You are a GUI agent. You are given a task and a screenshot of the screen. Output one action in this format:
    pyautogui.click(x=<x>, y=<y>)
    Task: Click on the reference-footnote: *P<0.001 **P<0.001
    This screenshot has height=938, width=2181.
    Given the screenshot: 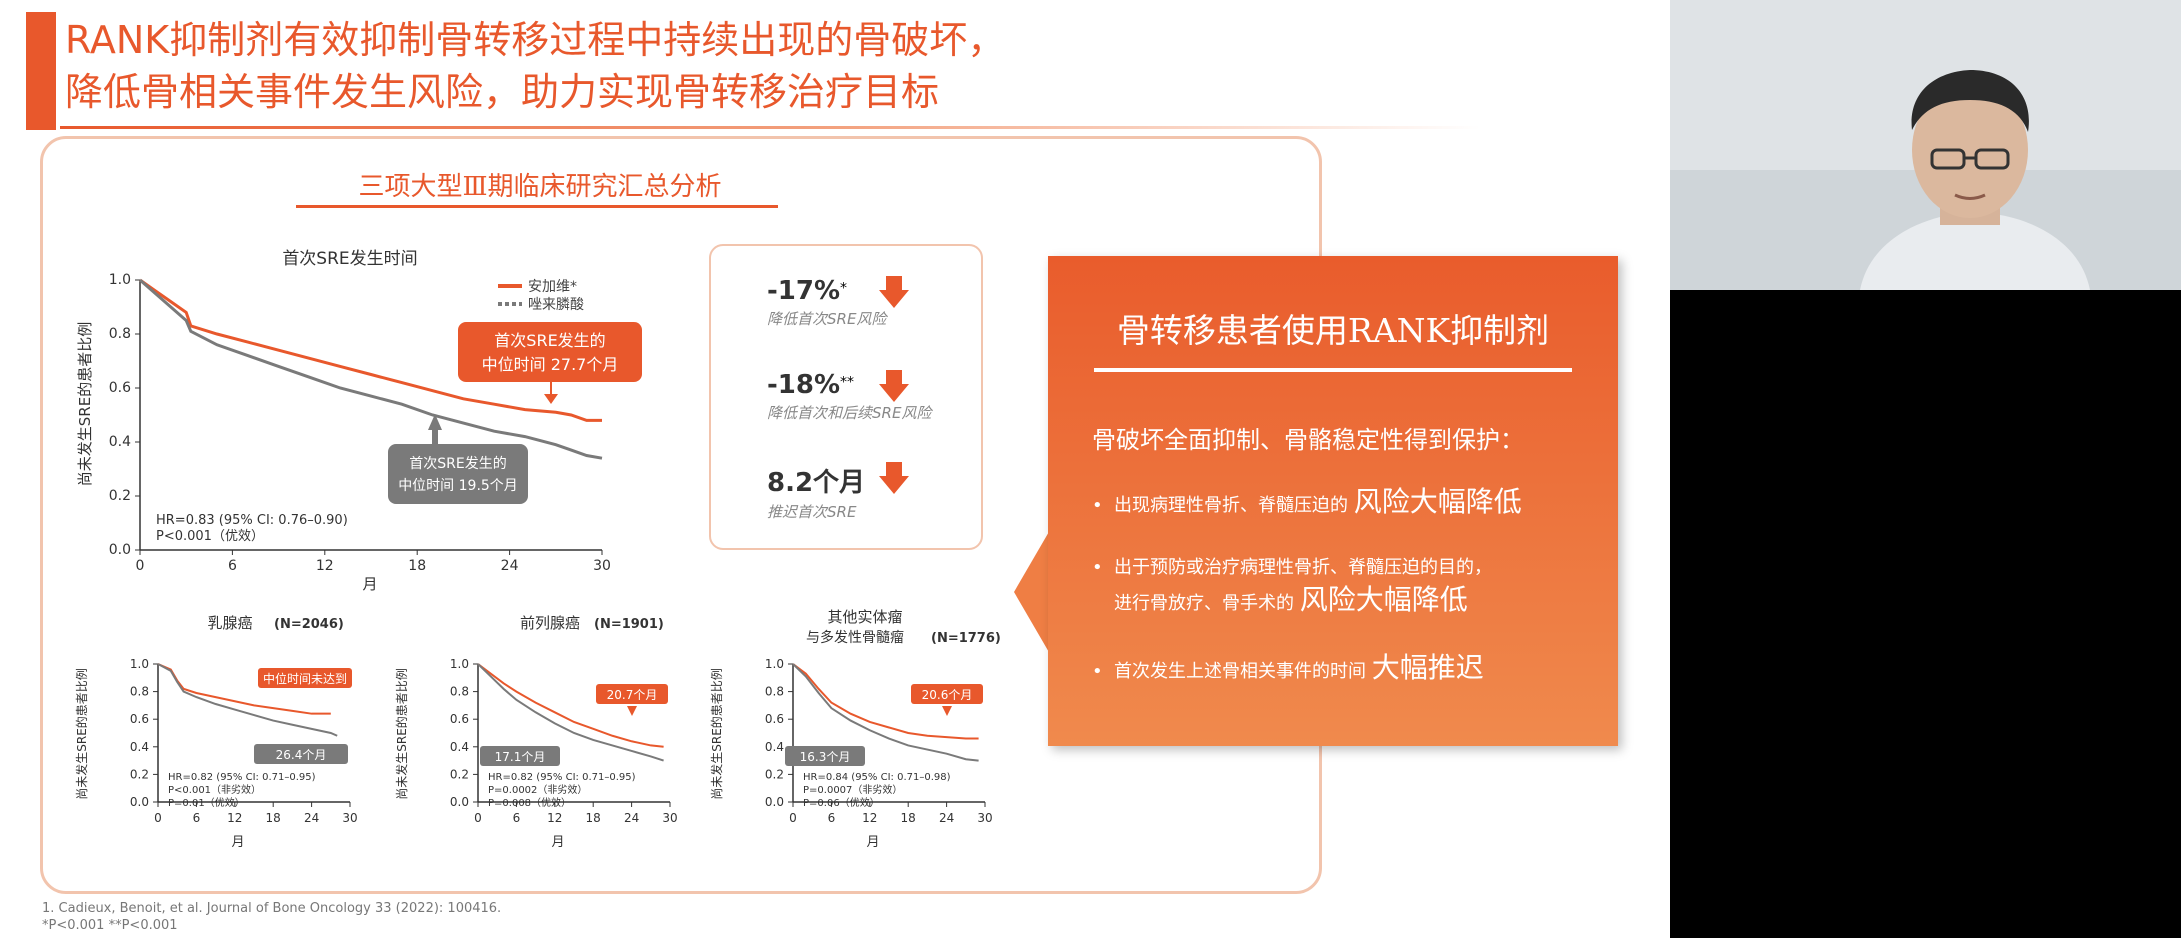 What is the action you would take?
    pyautogui.click(x=110, y=925)
    